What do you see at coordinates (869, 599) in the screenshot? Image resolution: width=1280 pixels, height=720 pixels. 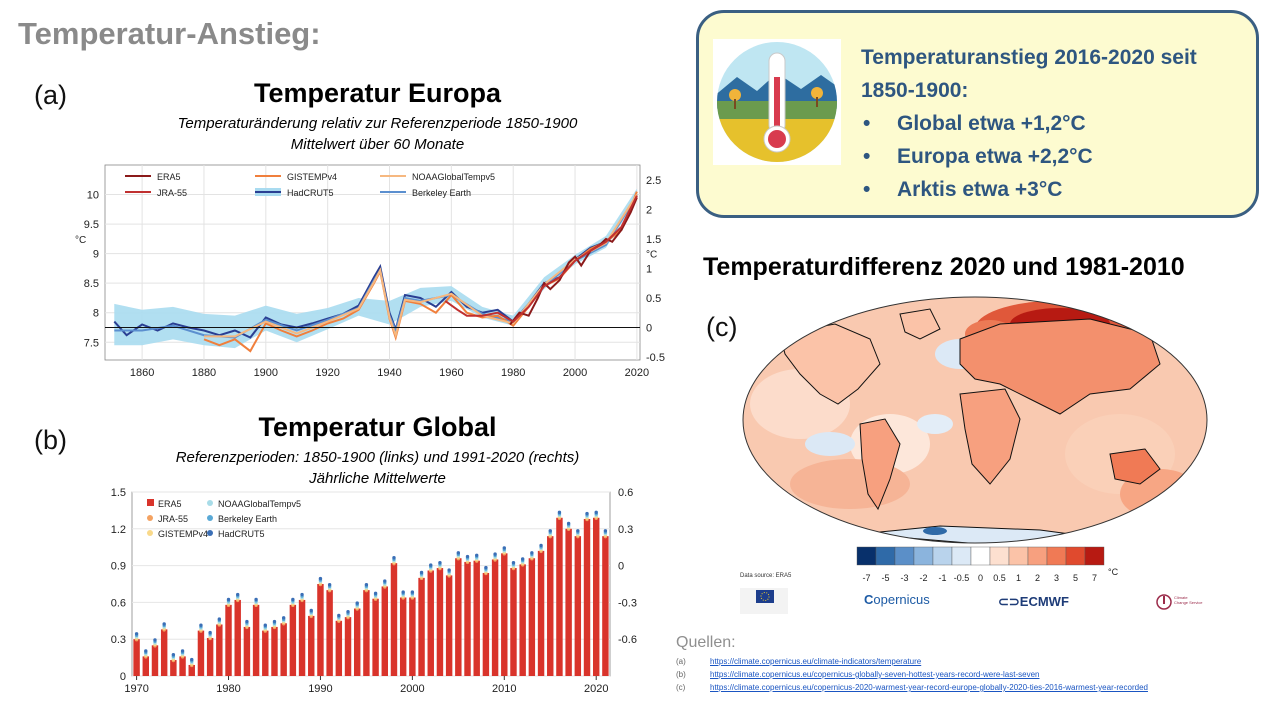 I see `copernicus-c-icon: C` at bounding box center [869, 599].